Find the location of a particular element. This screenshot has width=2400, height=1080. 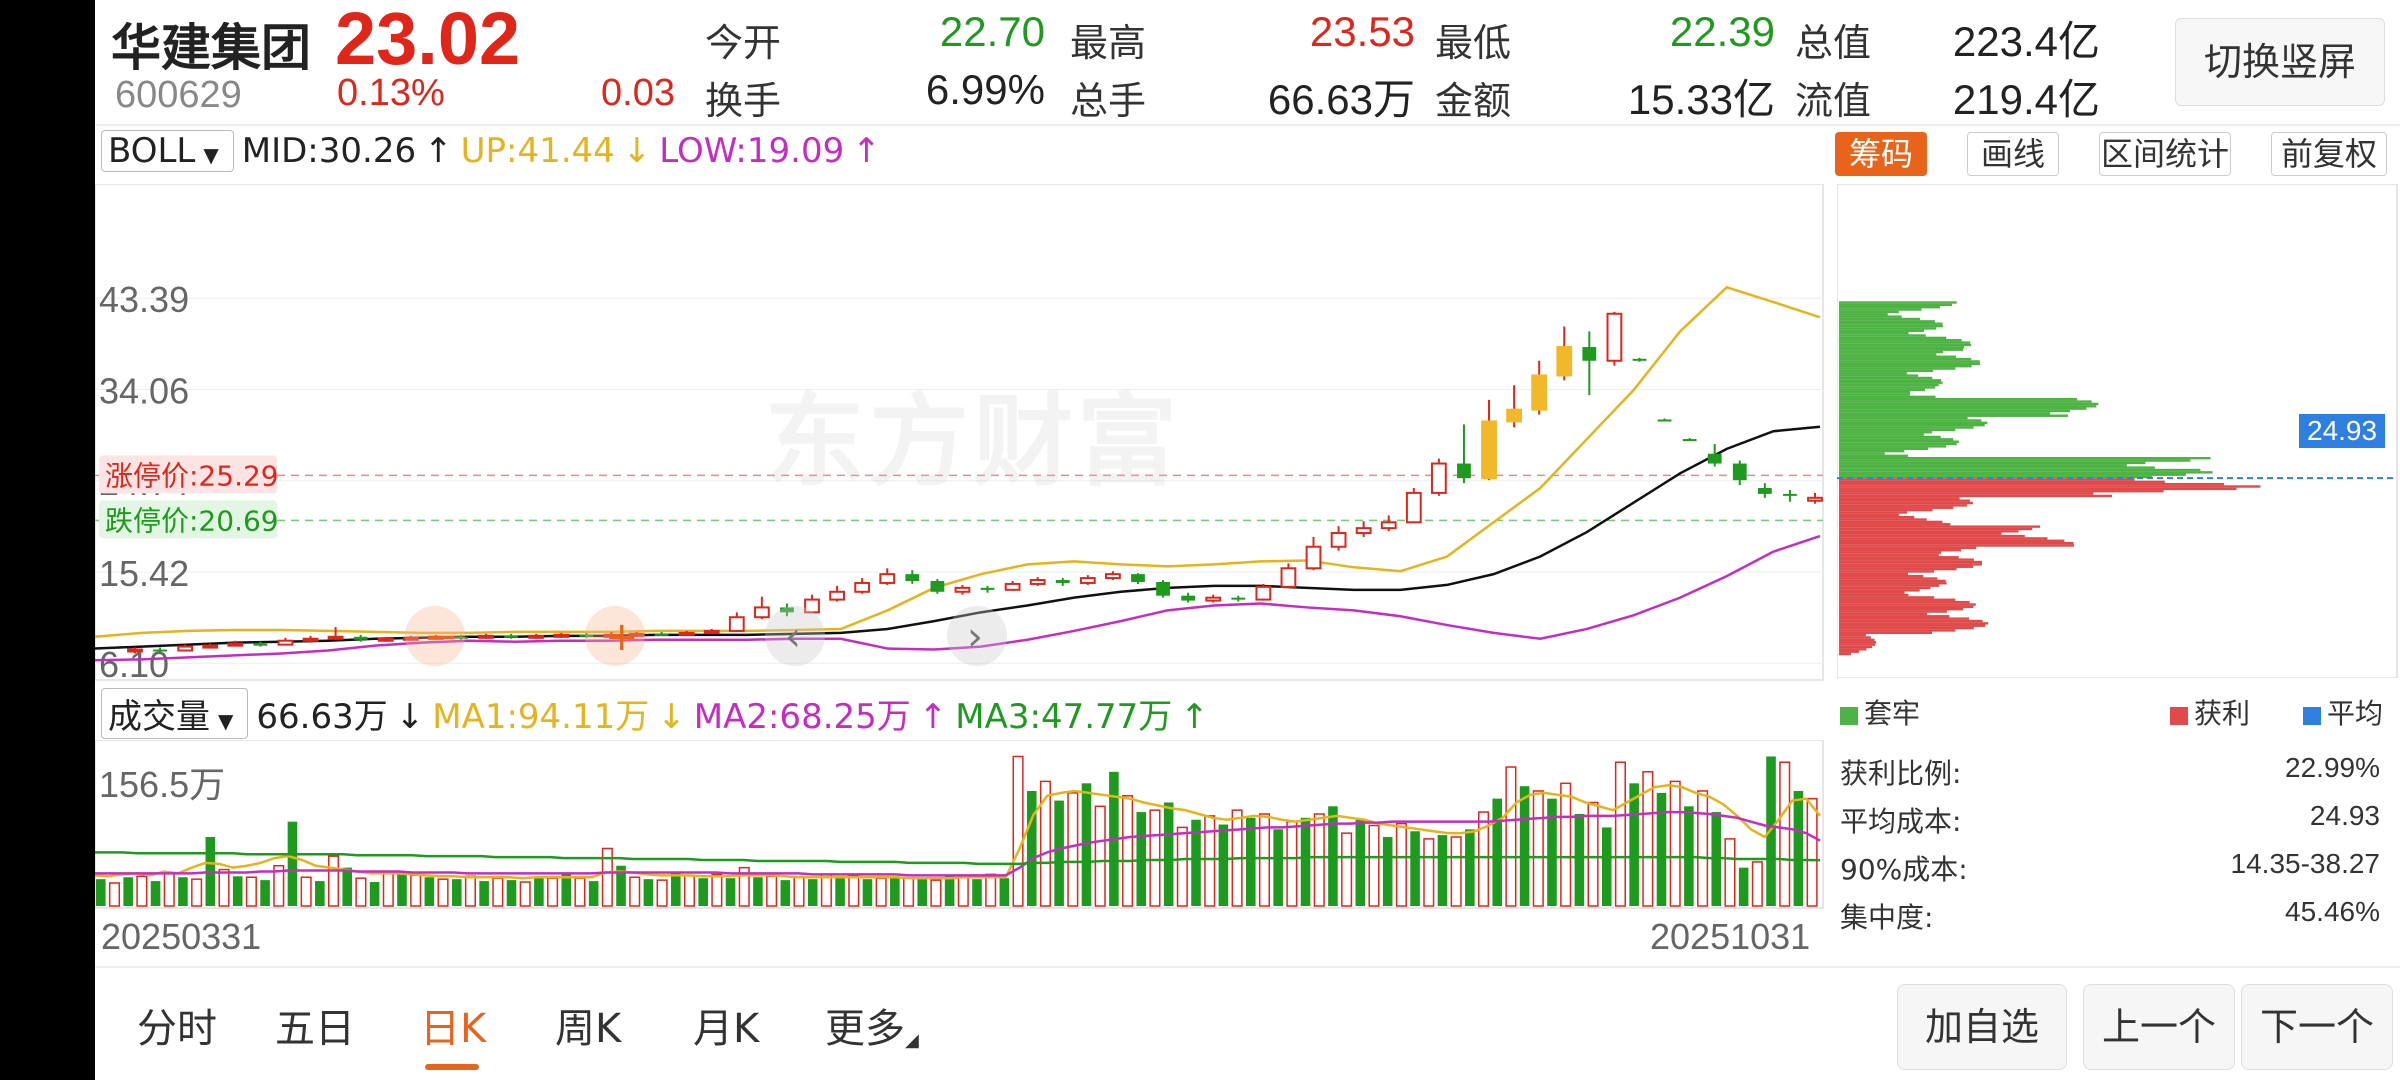

volume-chart is located at coordinates (960, 825).